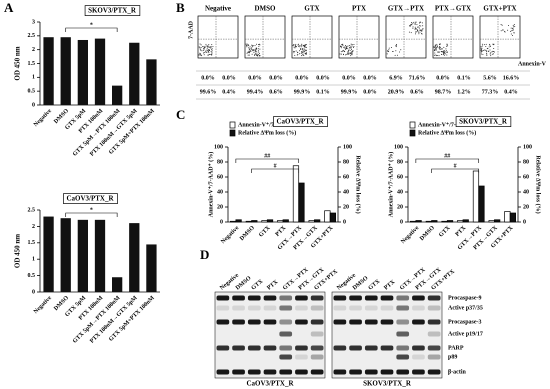 Image resolution: width=550 pixels, height=389 pixels. What do you see at coordinates (417, 78) in the screenshot?
I see `quadrant-value: 71.6%` at bounding box center [417, 78].